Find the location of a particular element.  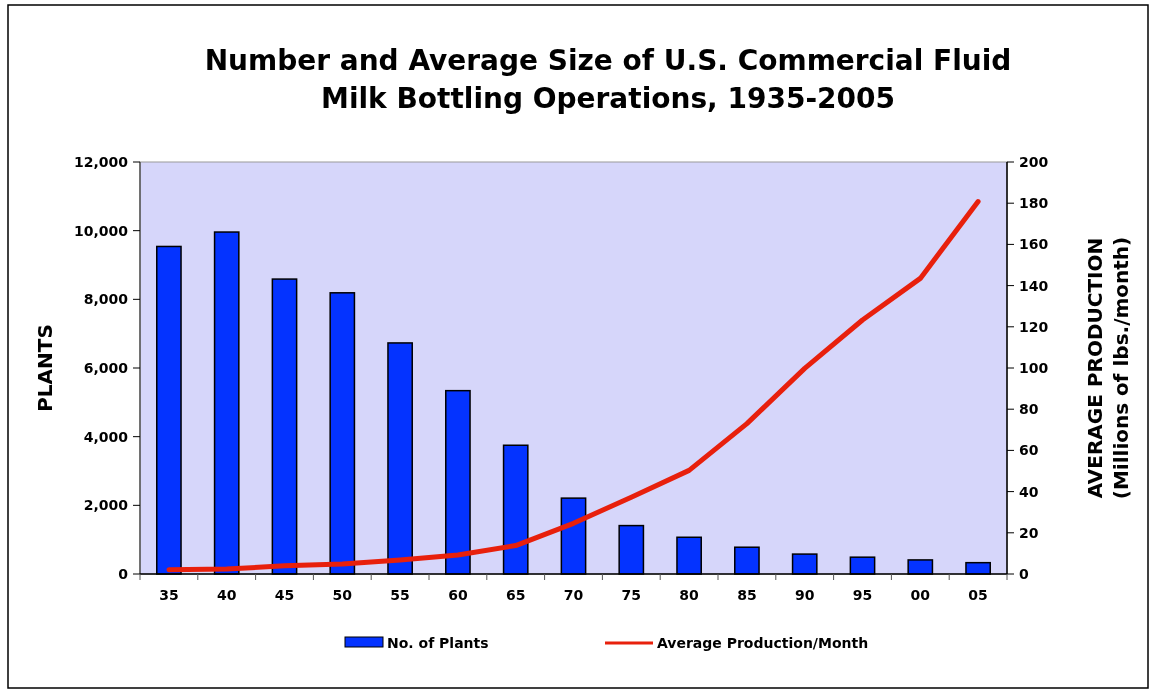

x-tick-label: 95 is located at coordinates (862, 595).